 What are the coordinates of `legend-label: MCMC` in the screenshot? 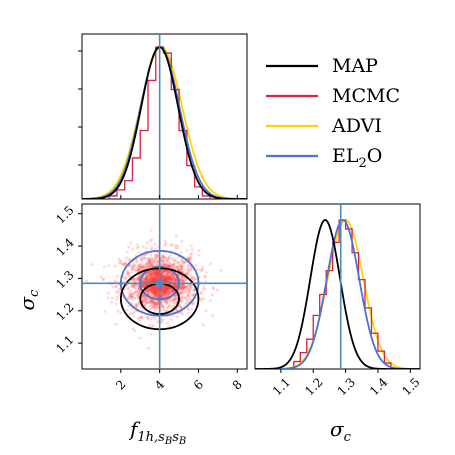 It's located at (366, 96).